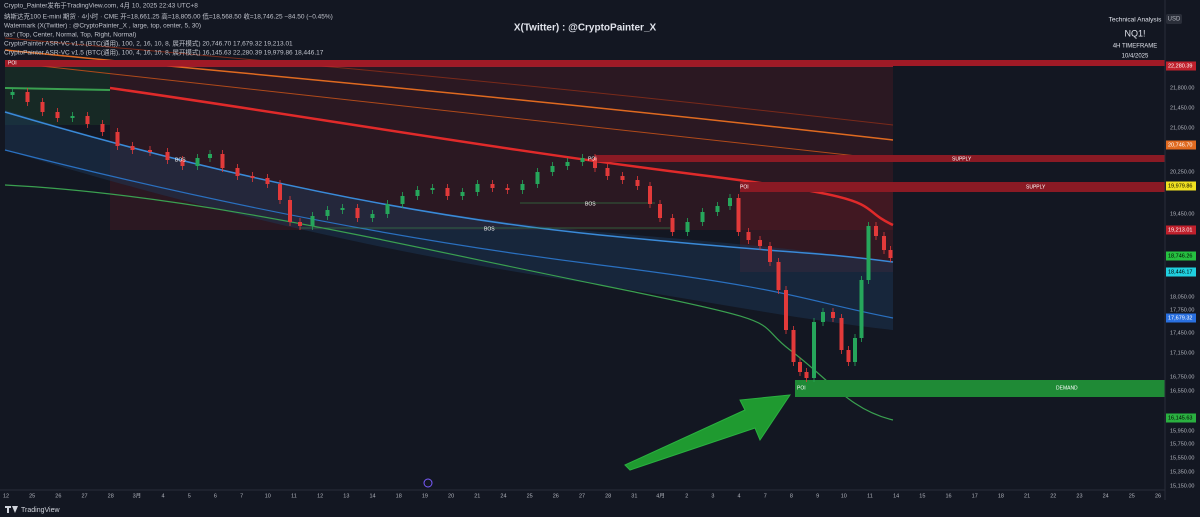 This screenshot has width=1200, height=517. What do you see at coordinates (137, 495) in the screenshot?
I see `date-tick-label: 3月` at bounding box center [137, 495].